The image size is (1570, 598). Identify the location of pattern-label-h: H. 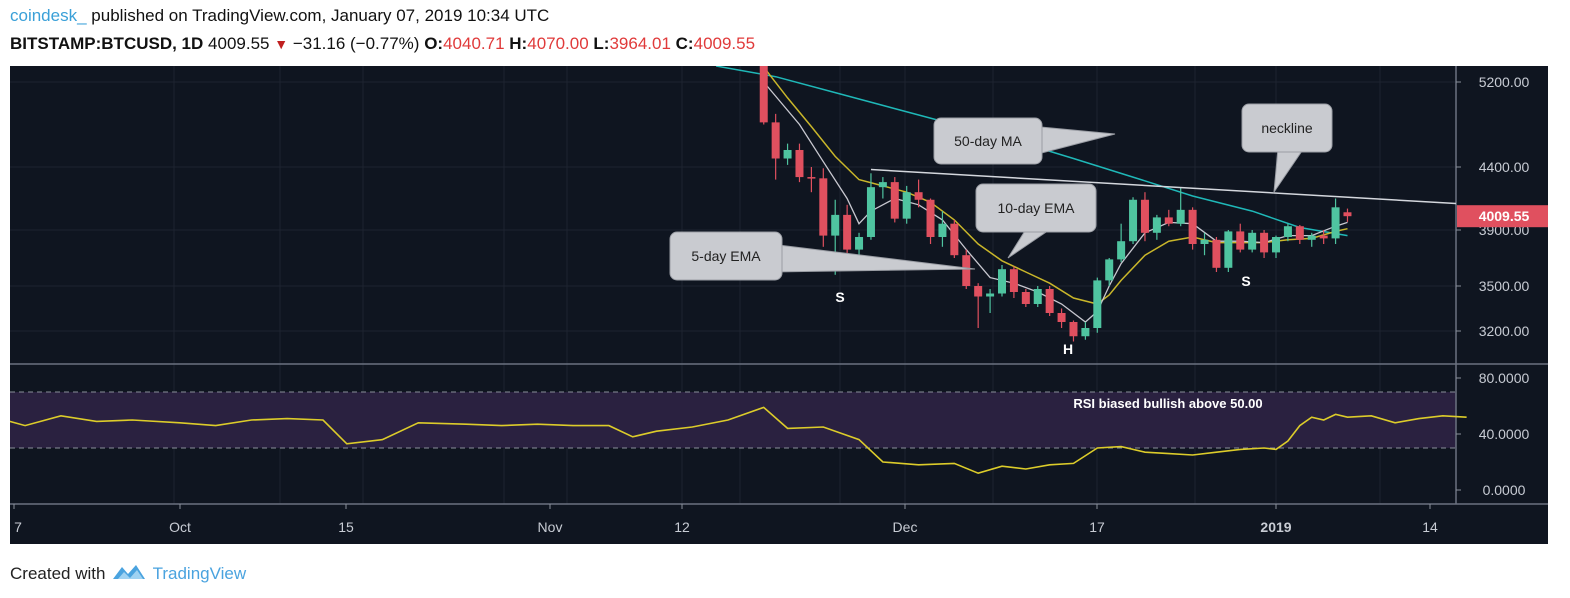
(1068, 349).